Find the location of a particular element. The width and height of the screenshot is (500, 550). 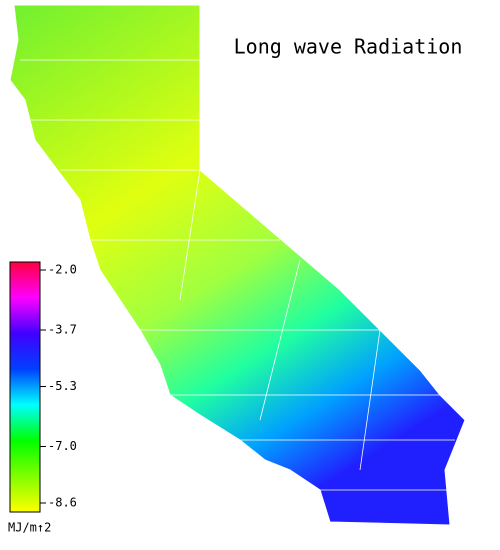

colorbar-tick-label: -5.3 is located at coordinates (62, 386).